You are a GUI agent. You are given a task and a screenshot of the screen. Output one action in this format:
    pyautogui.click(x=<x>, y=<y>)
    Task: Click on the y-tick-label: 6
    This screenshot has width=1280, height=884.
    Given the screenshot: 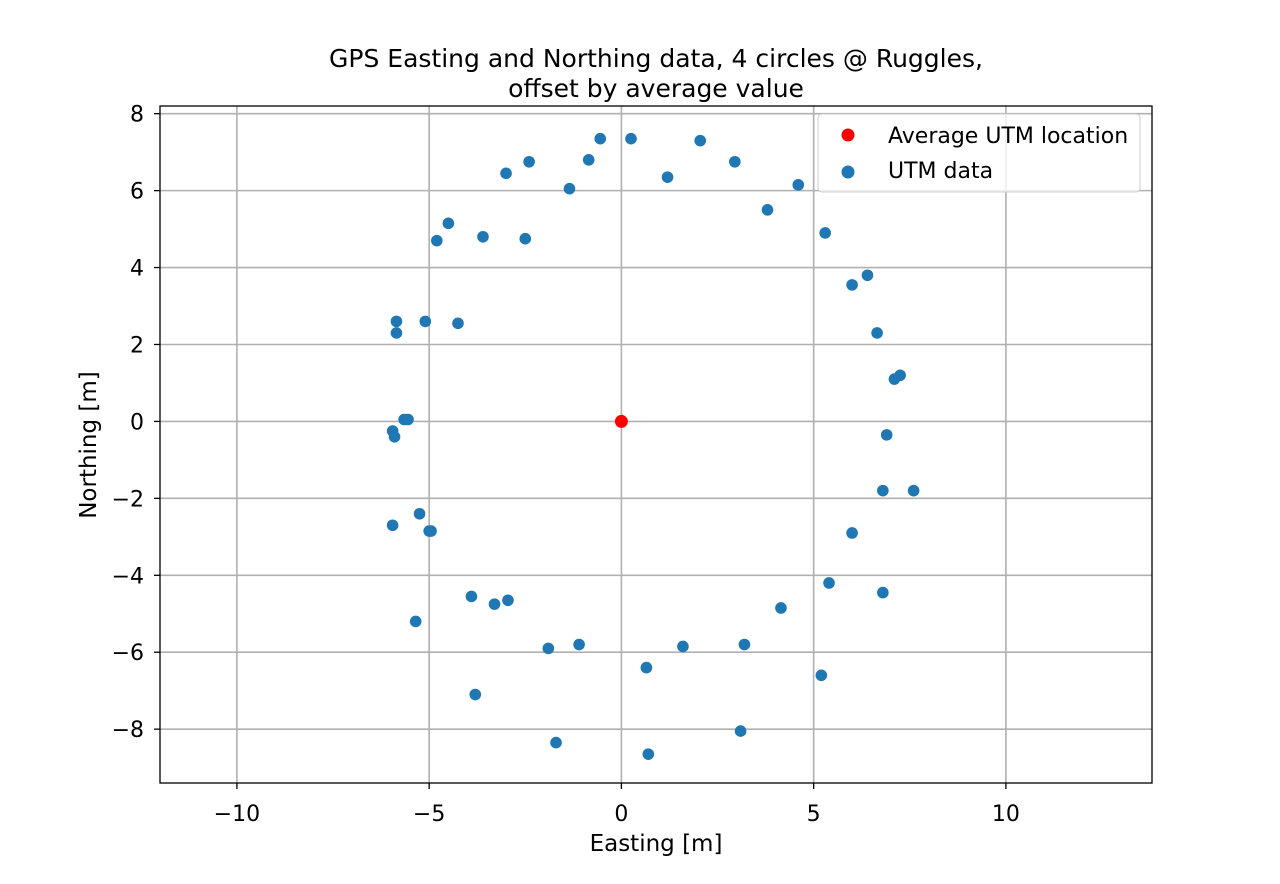 What is the action you would take?
    pyautogui.click(x=137, y=192)
    